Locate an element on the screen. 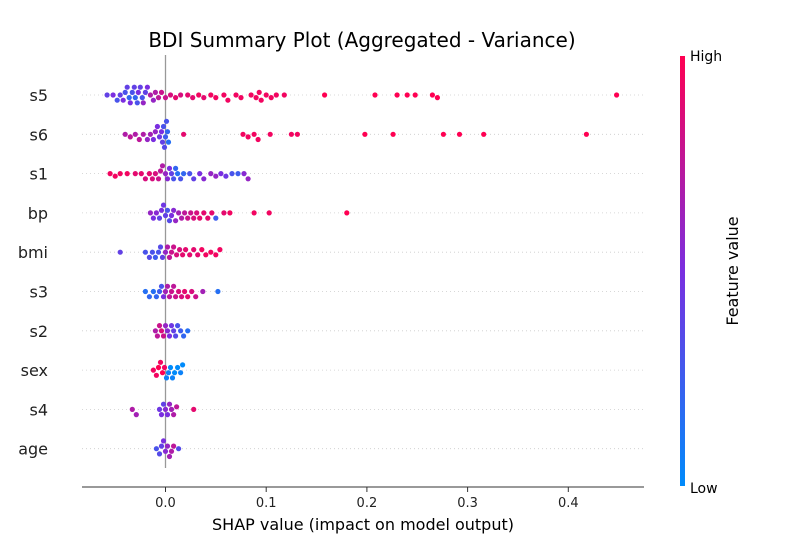 The width and height of the screenshot is (800, 550). x-tick-label: 0.4 is located at coordinates (568, 503).